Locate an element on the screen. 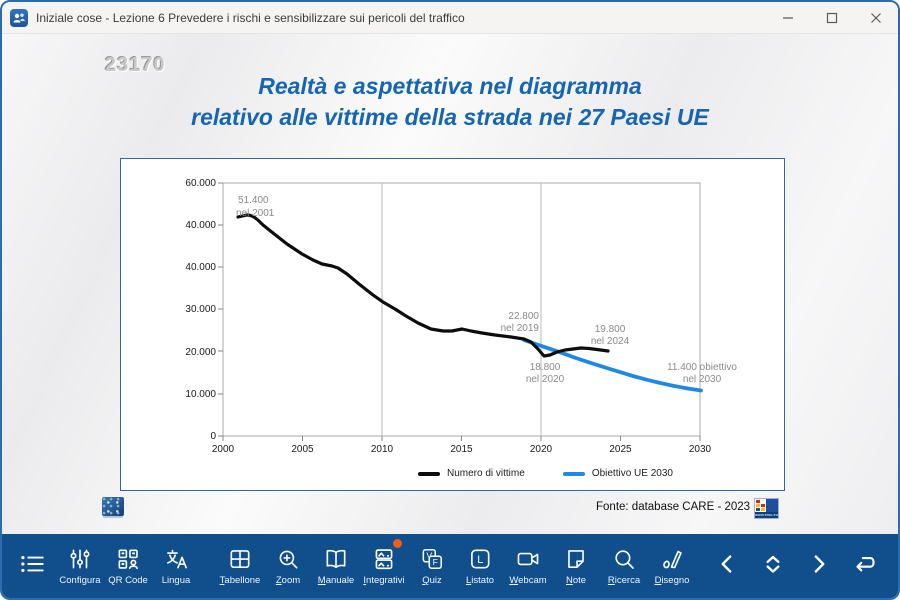 This screenshot has width=900, height=600. slide-selector-button is located at coordinates (773, 566).